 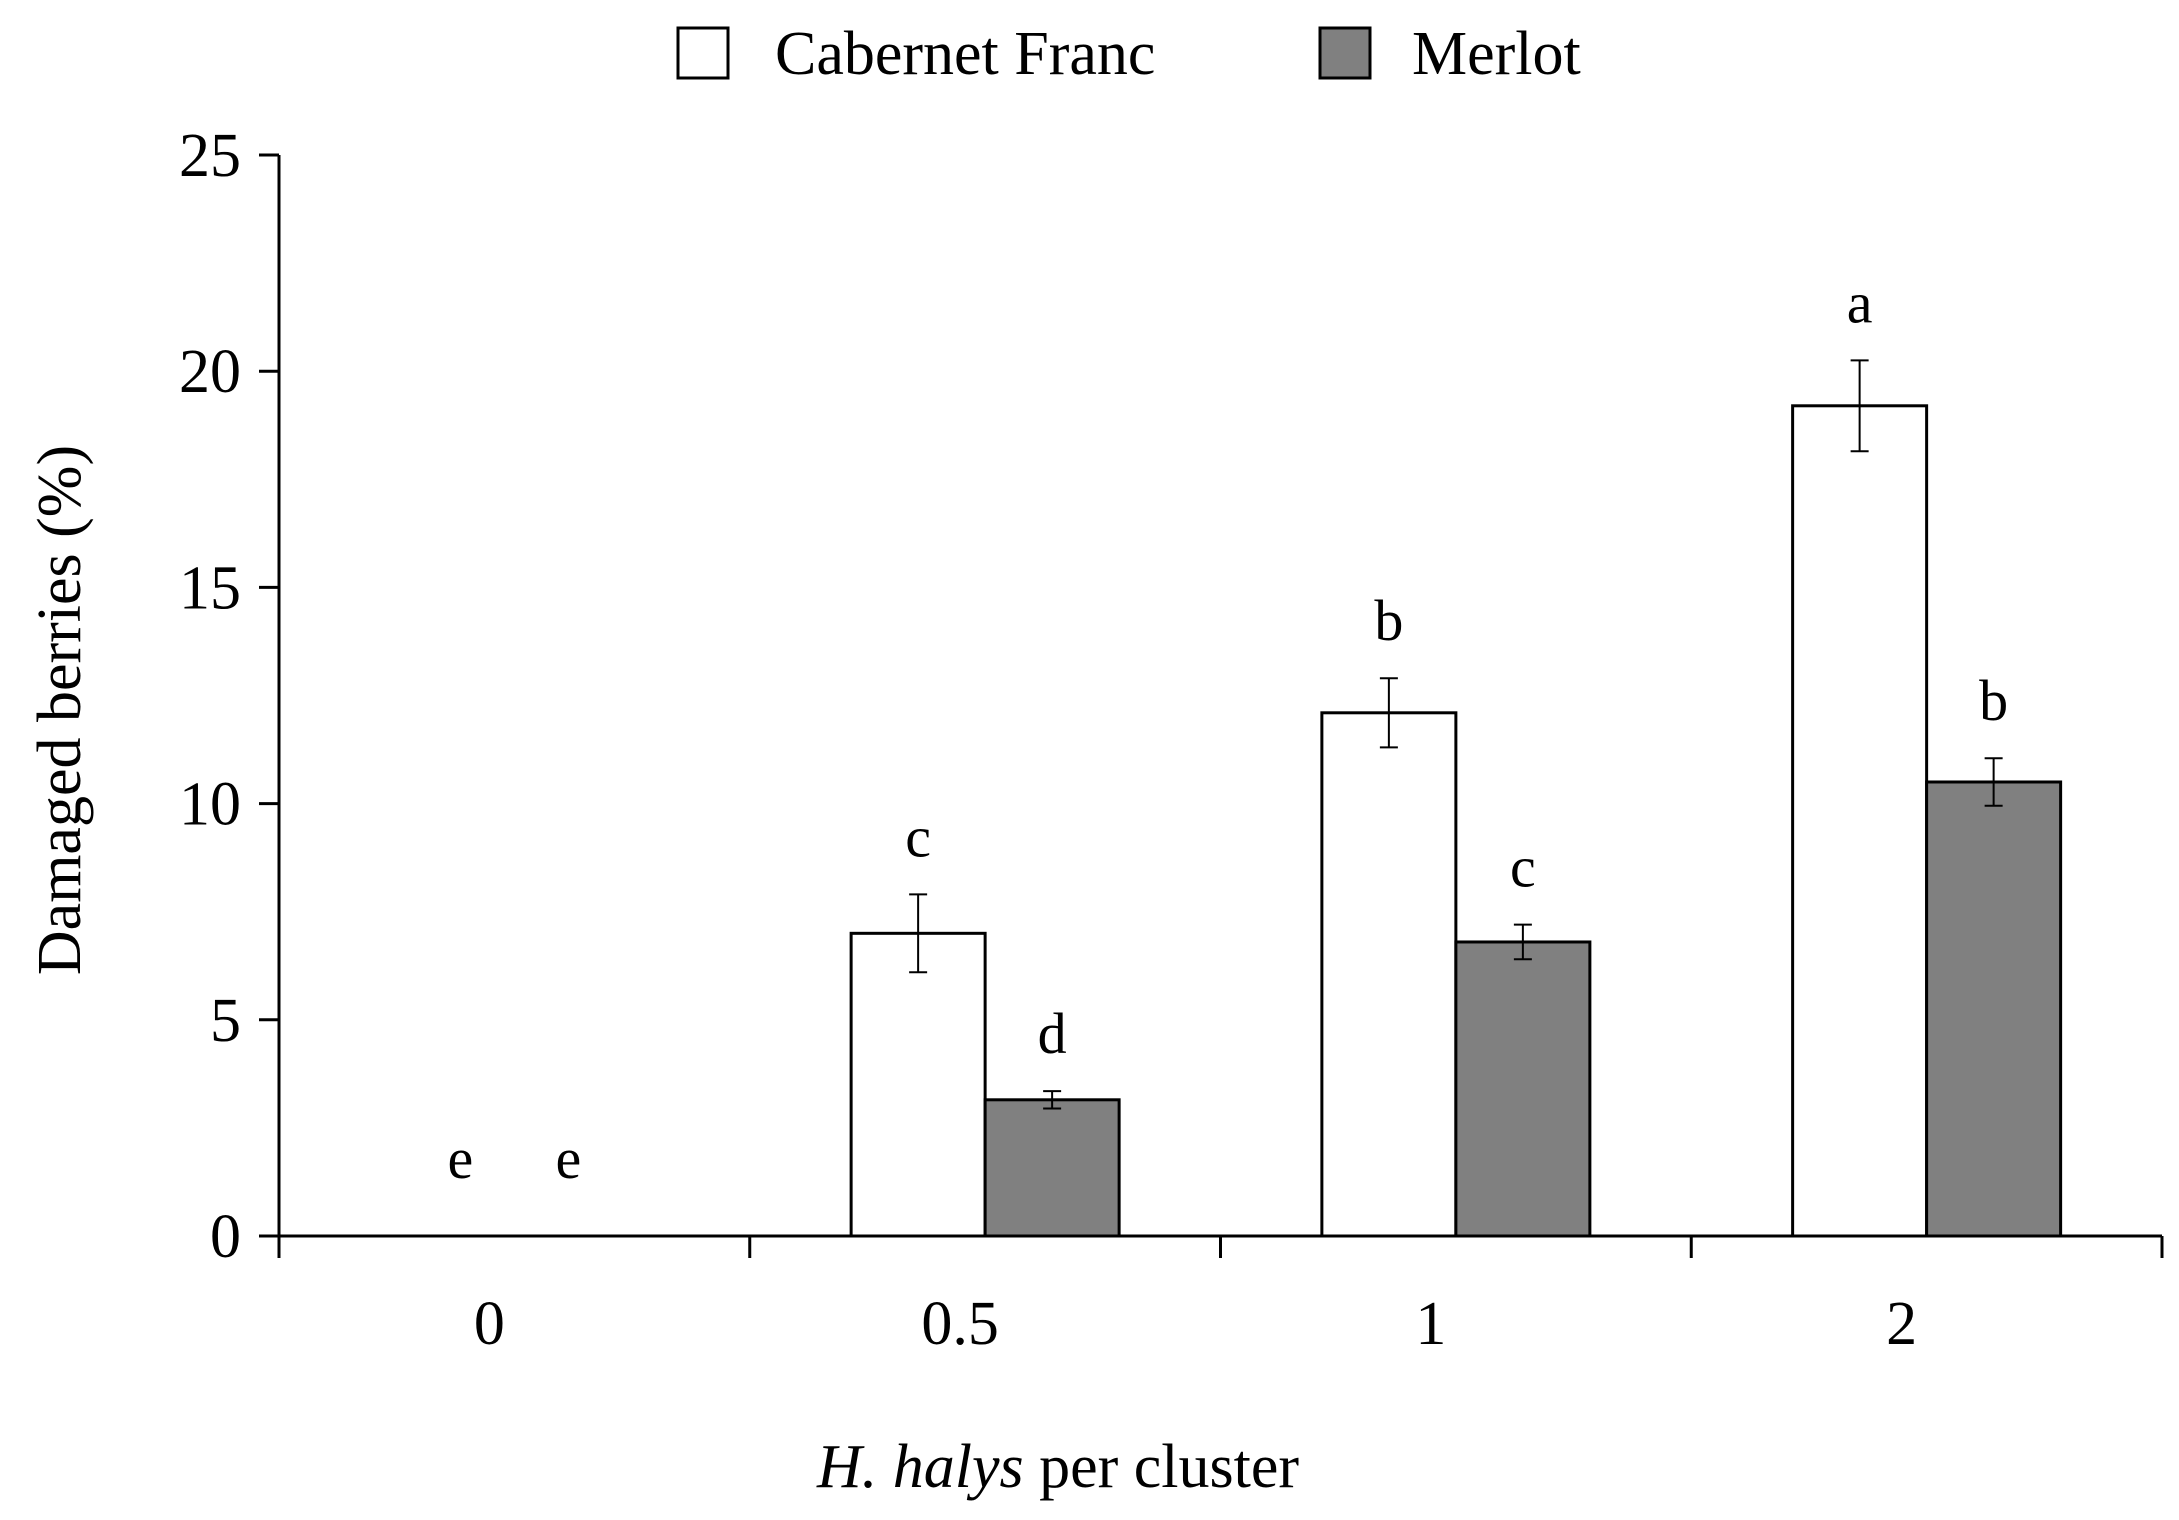 I want to click on y-tick-label: 10, so click(x=210, y=805).